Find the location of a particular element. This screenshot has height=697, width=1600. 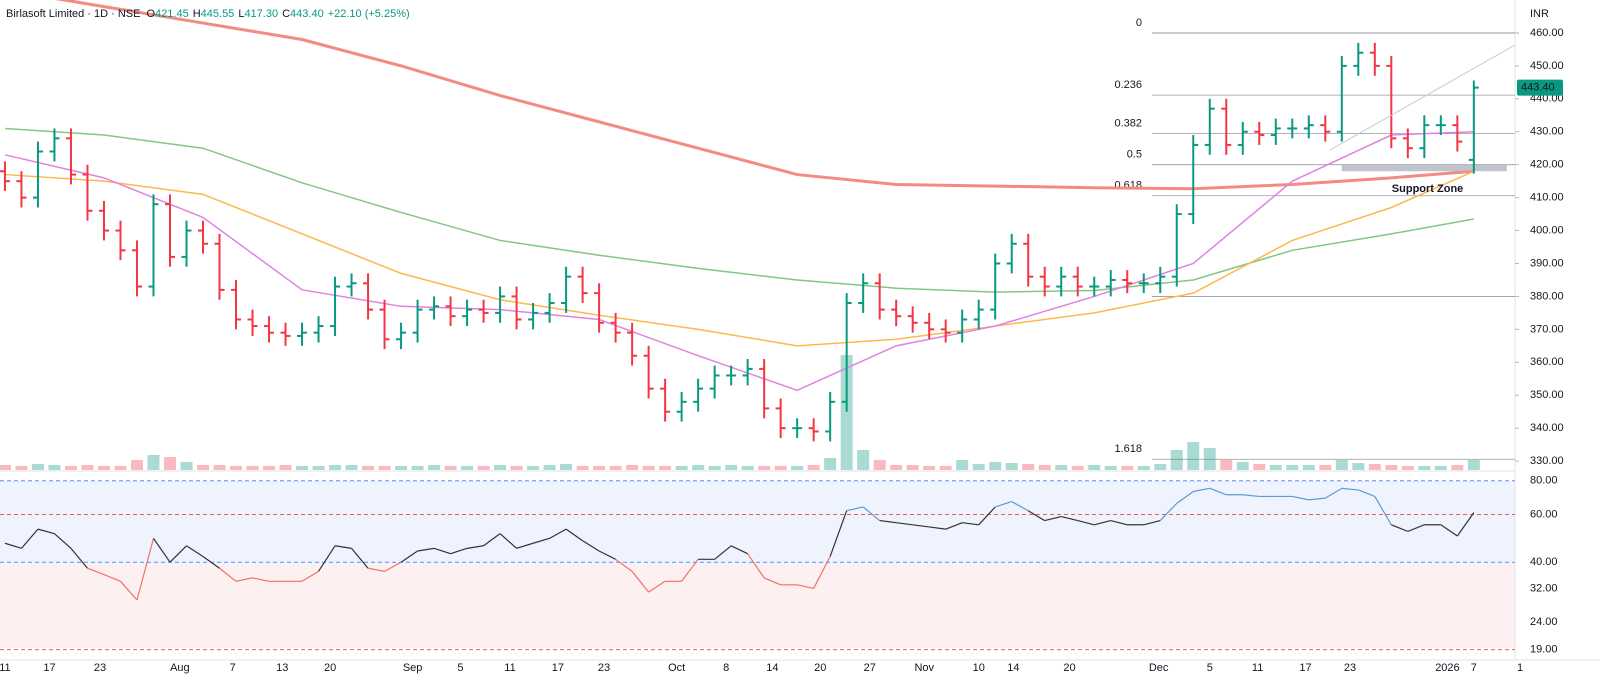

rsi-tick-label: 19.00 is located at coordinates (1544, 650).